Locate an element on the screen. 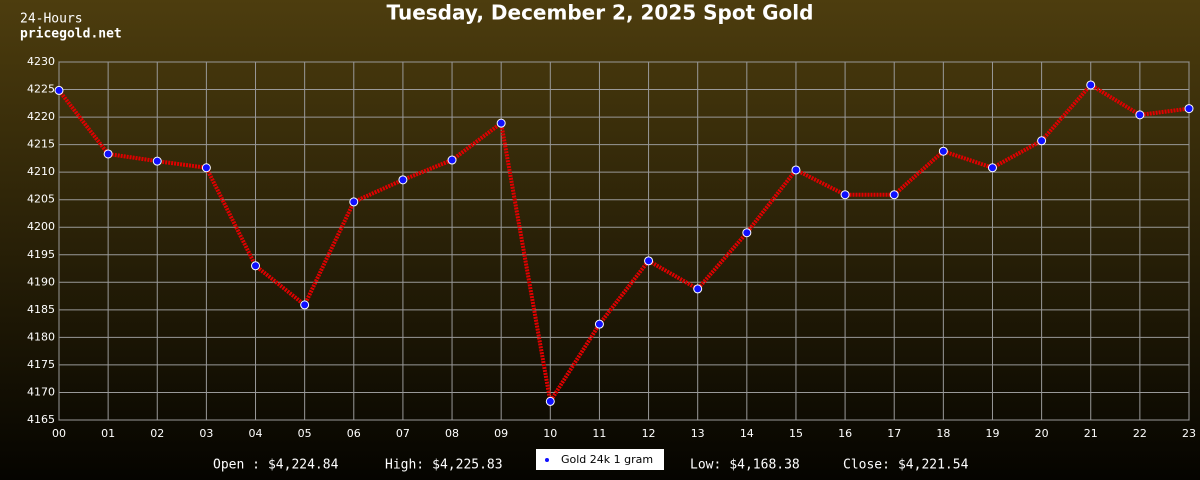  x-tick-label: 00 is located at coordinates (59, 433).